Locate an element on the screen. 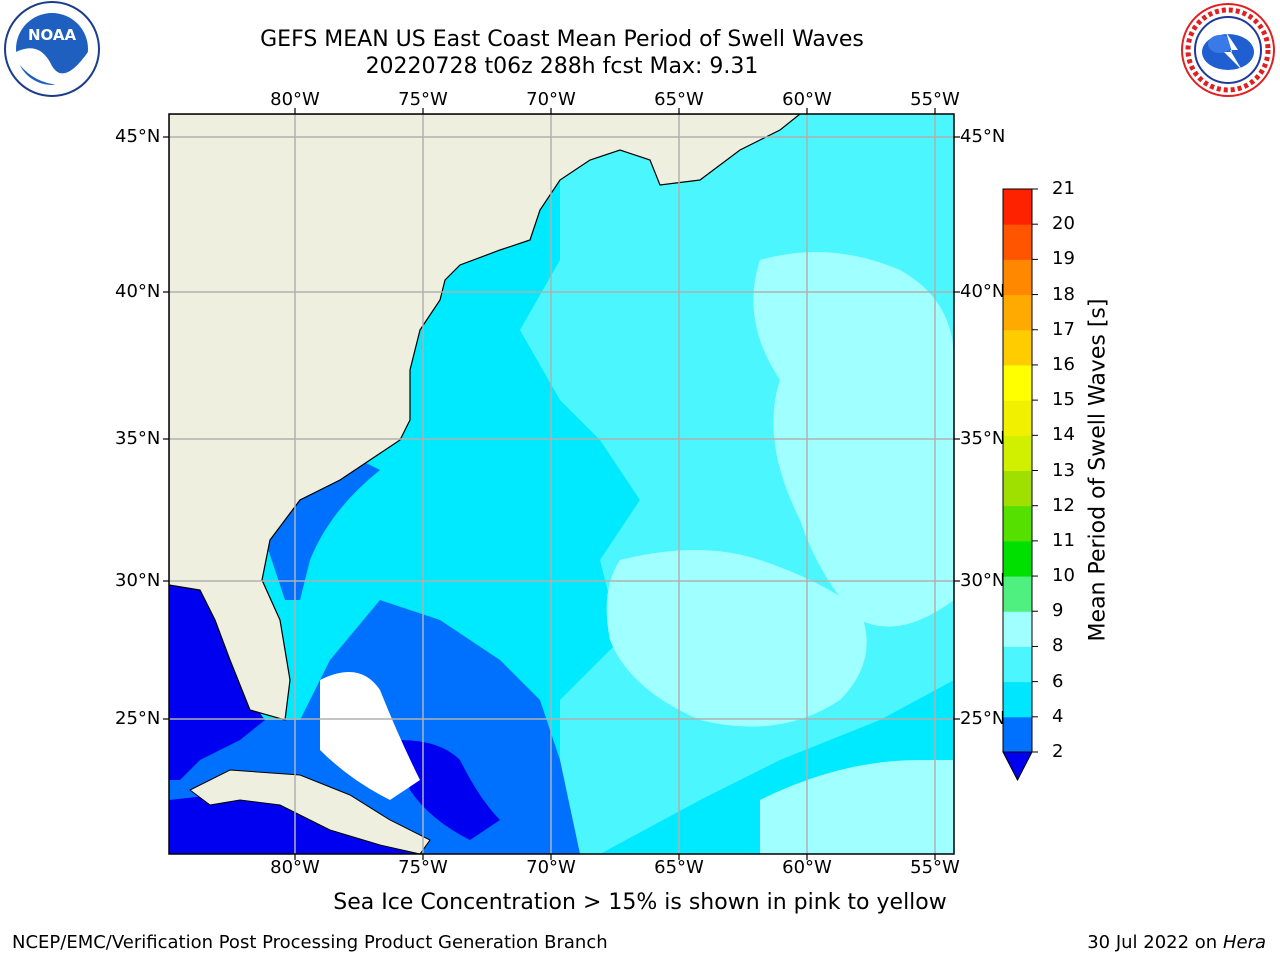  ocean-period-2-4-coast is located at coordinates (322, 530).